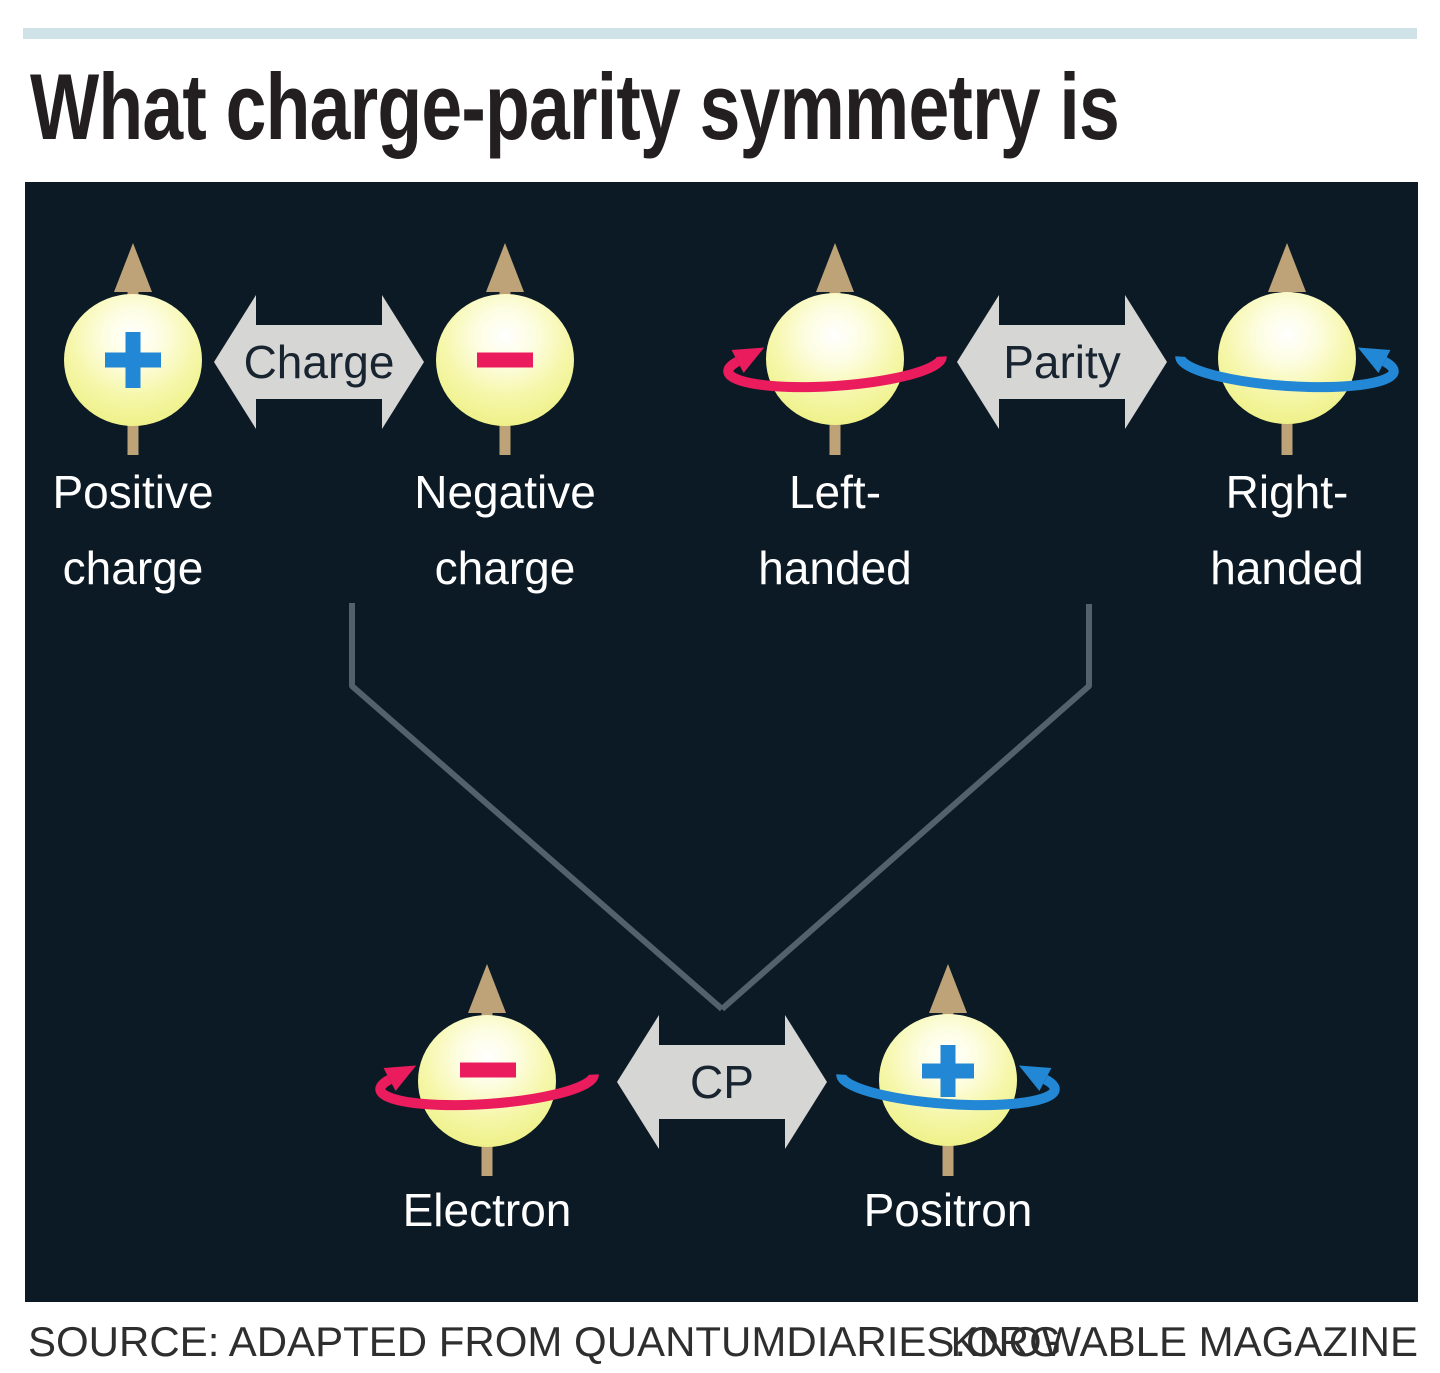 The image size is (1440, 1373). Describe the element at coordinates (505, 492) in the screenshot. I see `negative-charge-label-line1: Negative` at that location.